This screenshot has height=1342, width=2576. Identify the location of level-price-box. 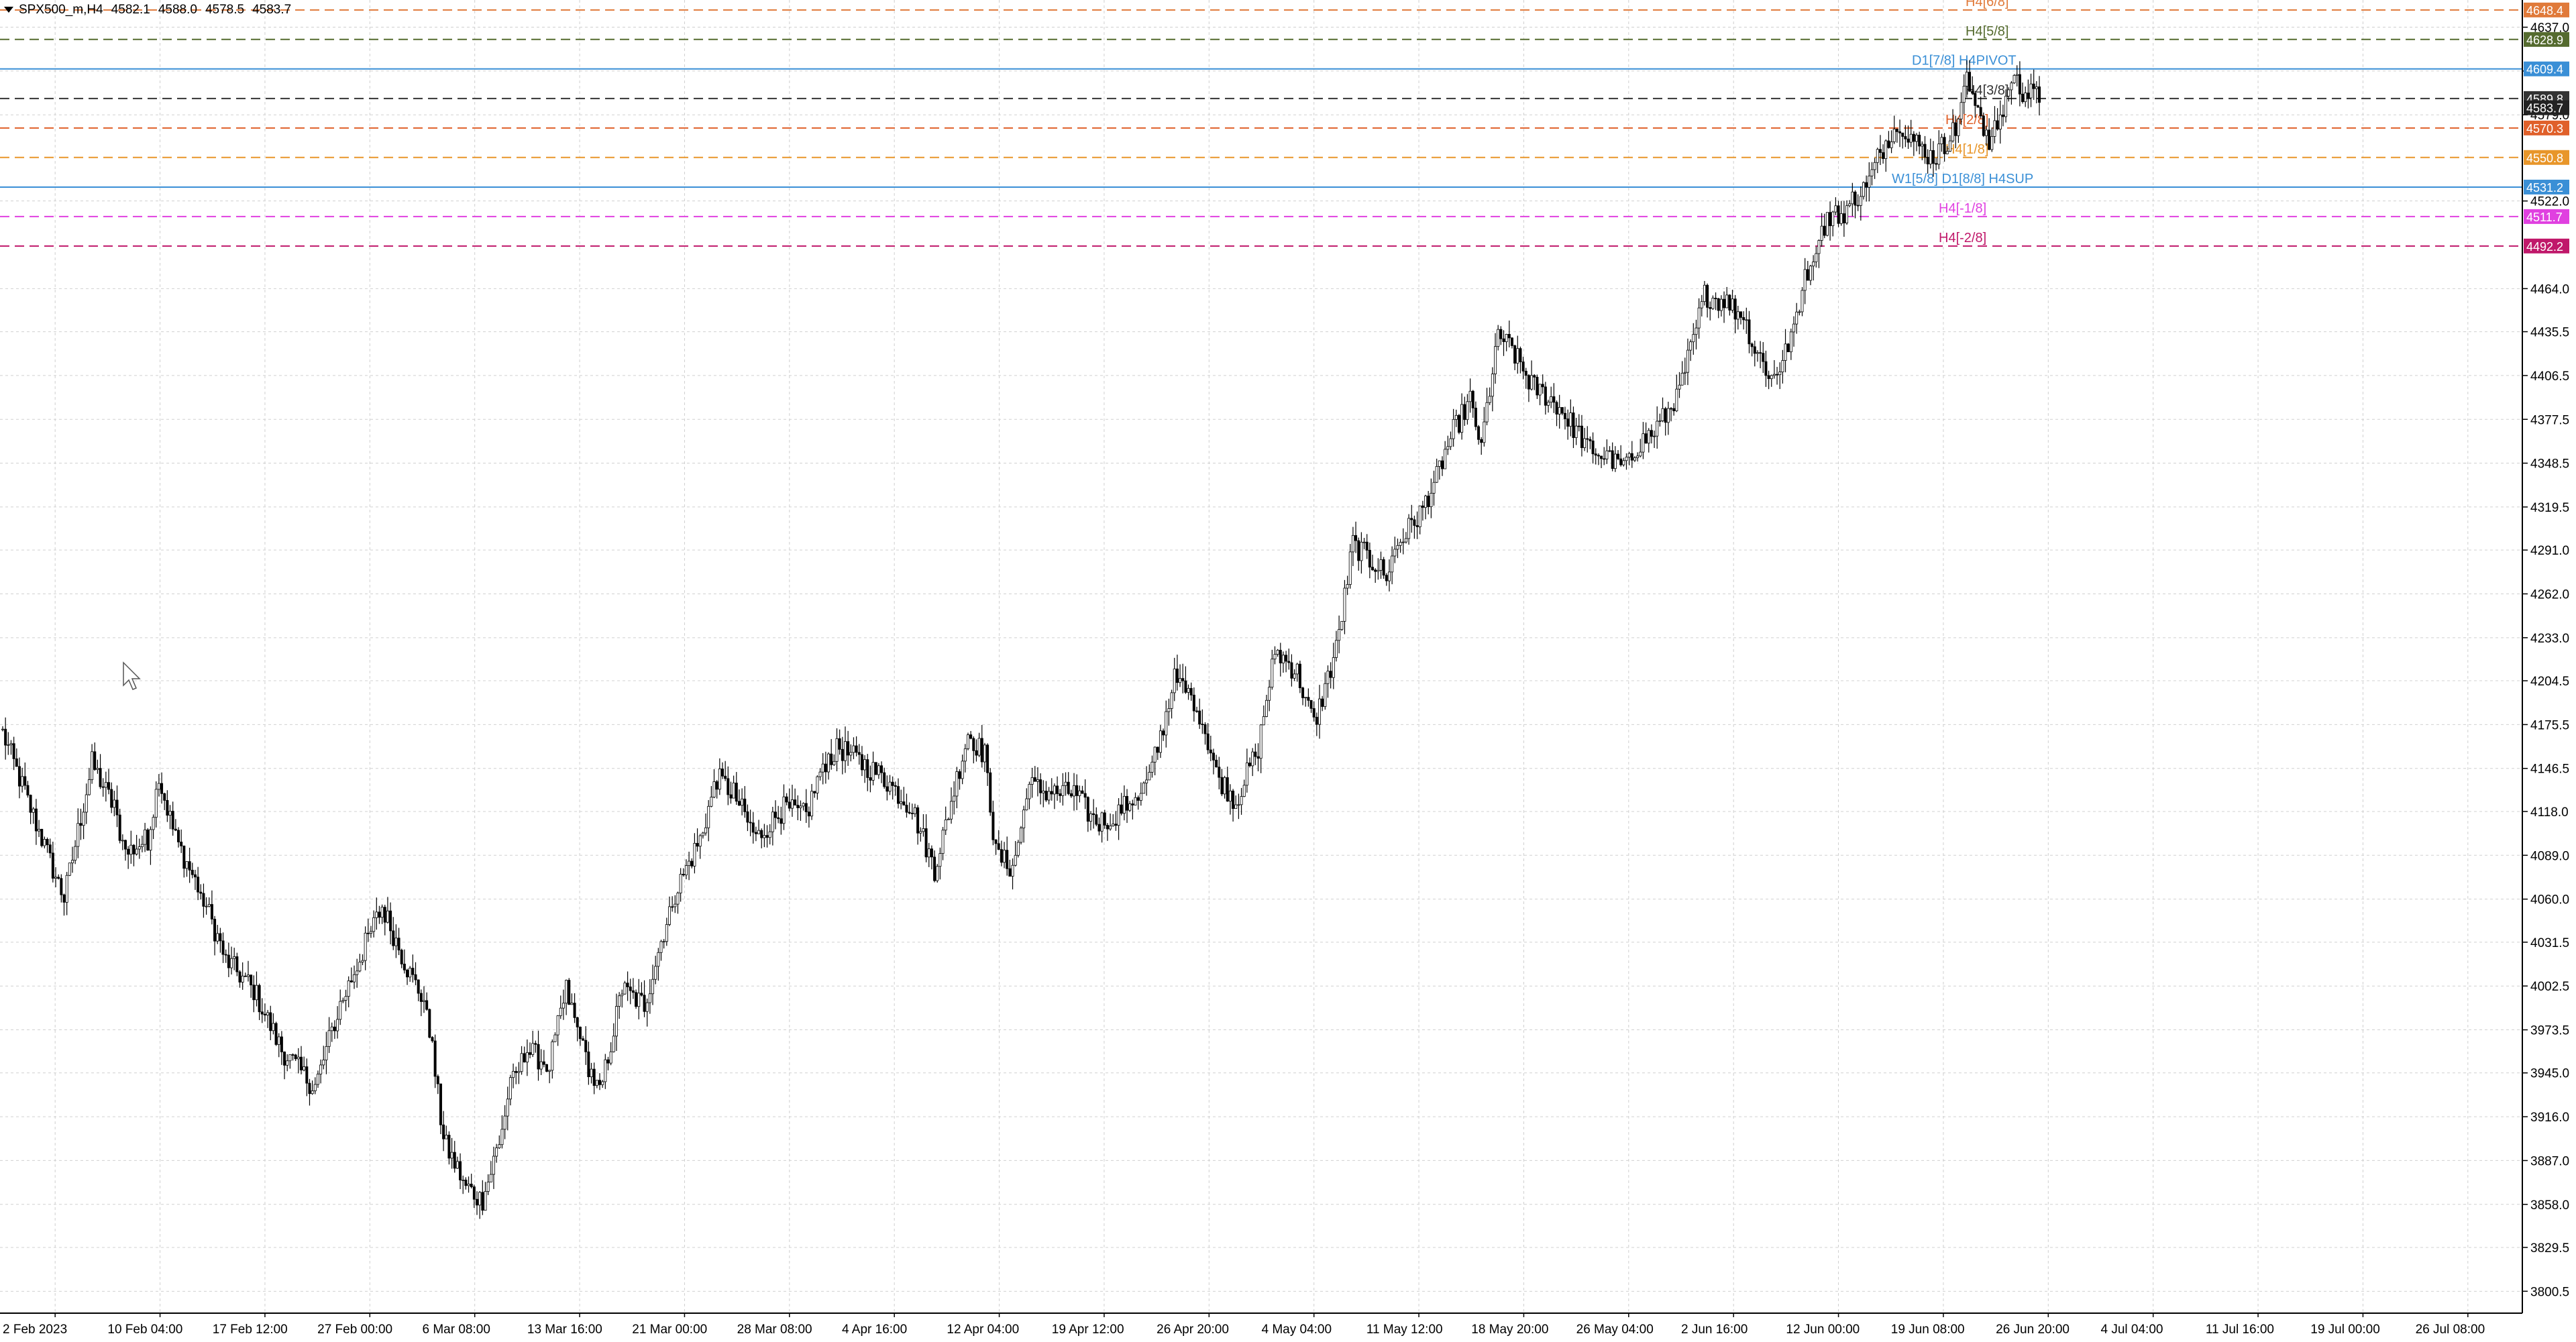
(2546, 246).